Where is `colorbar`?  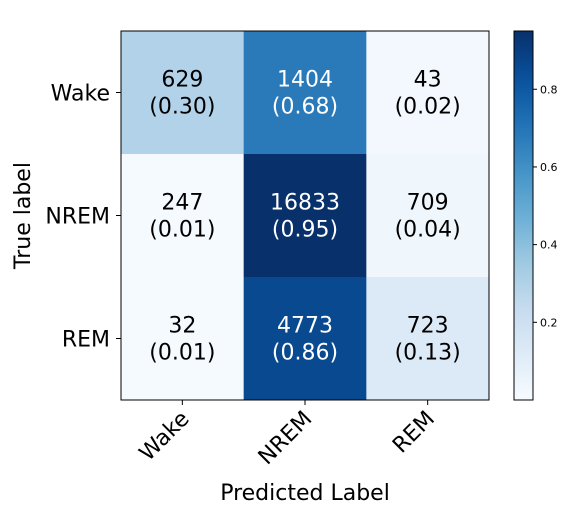 colorbar is located at coordinates (523, 215).